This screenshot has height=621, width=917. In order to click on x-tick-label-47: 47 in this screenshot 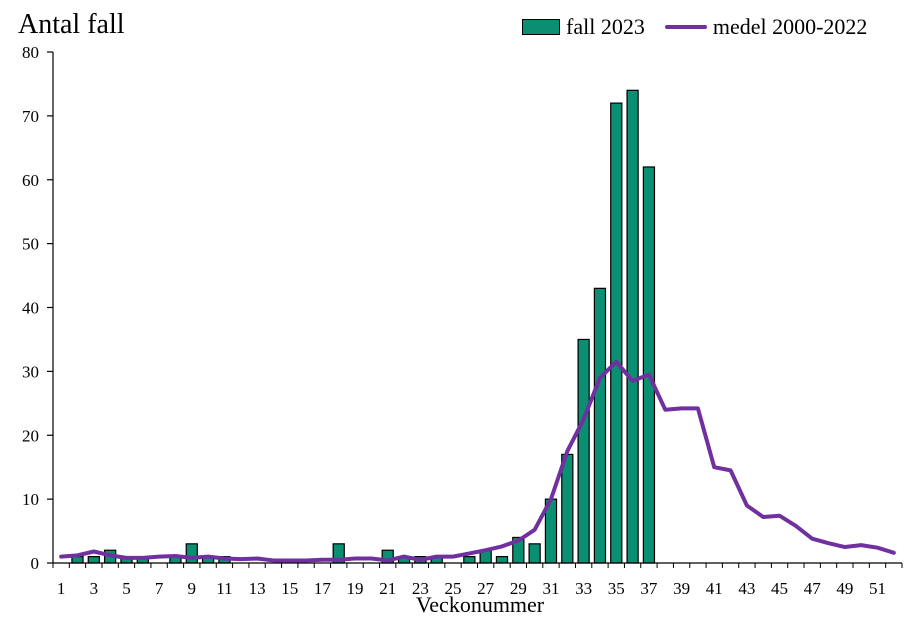, I will do `click(813, 588)`.